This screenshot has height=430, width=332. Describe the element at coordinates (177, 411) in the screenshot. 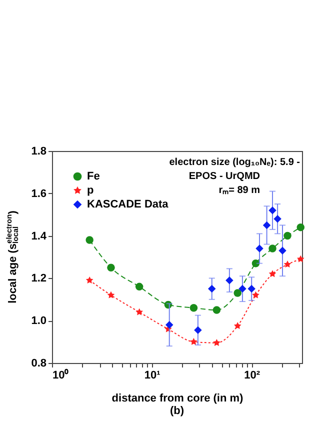

I see `text: (b)` at that location.